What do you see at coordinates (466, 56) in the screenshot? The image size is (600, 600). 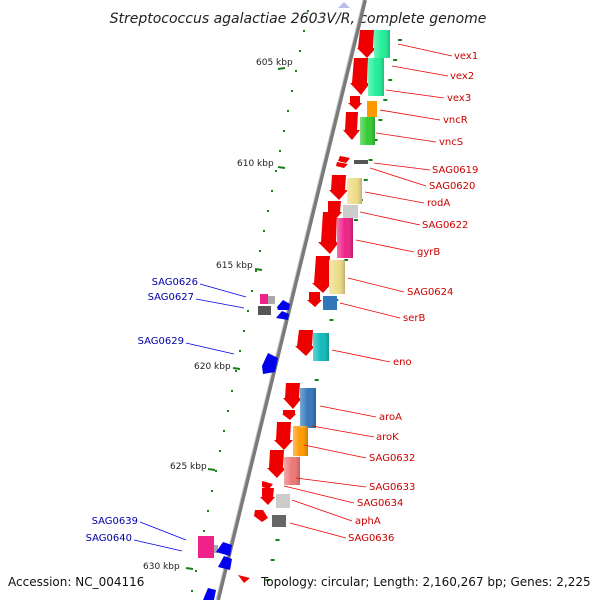 I see `gene-label-vex1: vex1` at bounding box center [466, 56].